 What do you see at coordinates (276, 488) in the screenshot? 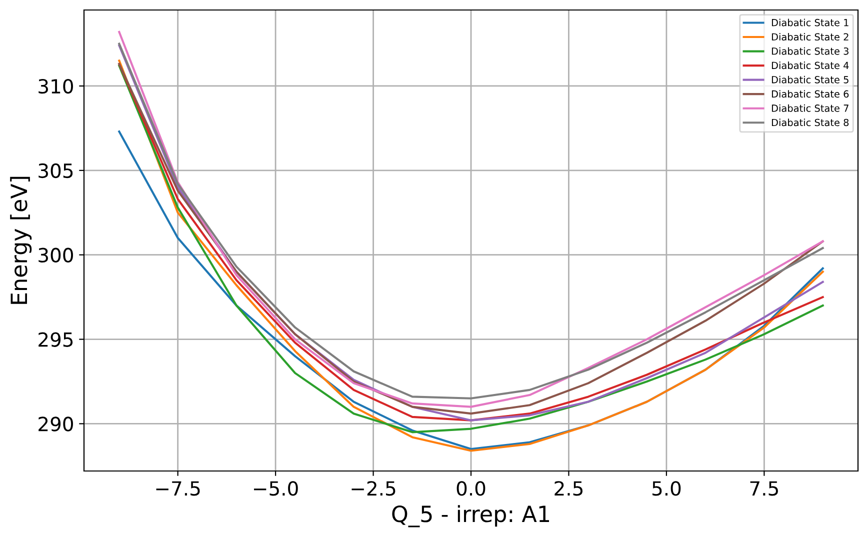
I see `x-tick-label: −5.0` at bounding box center [276, 488].